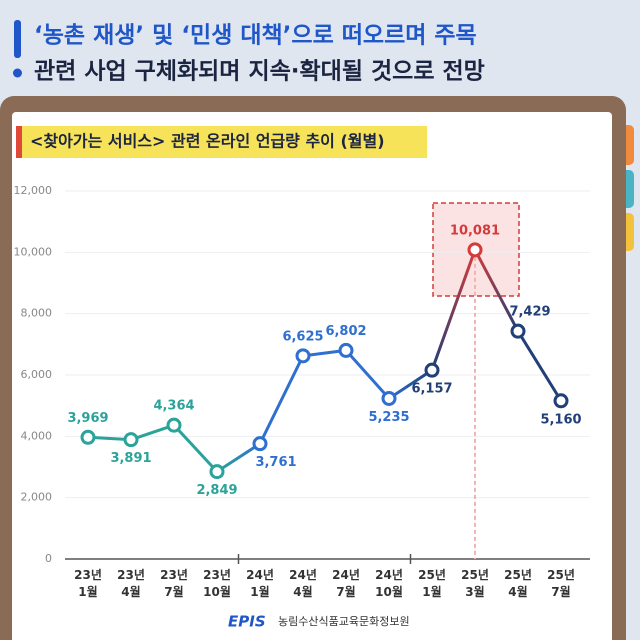 The width and height of the screenshot is (640, 644). I want to click on x-tick-label: 25년 7월, so click(561, 583).